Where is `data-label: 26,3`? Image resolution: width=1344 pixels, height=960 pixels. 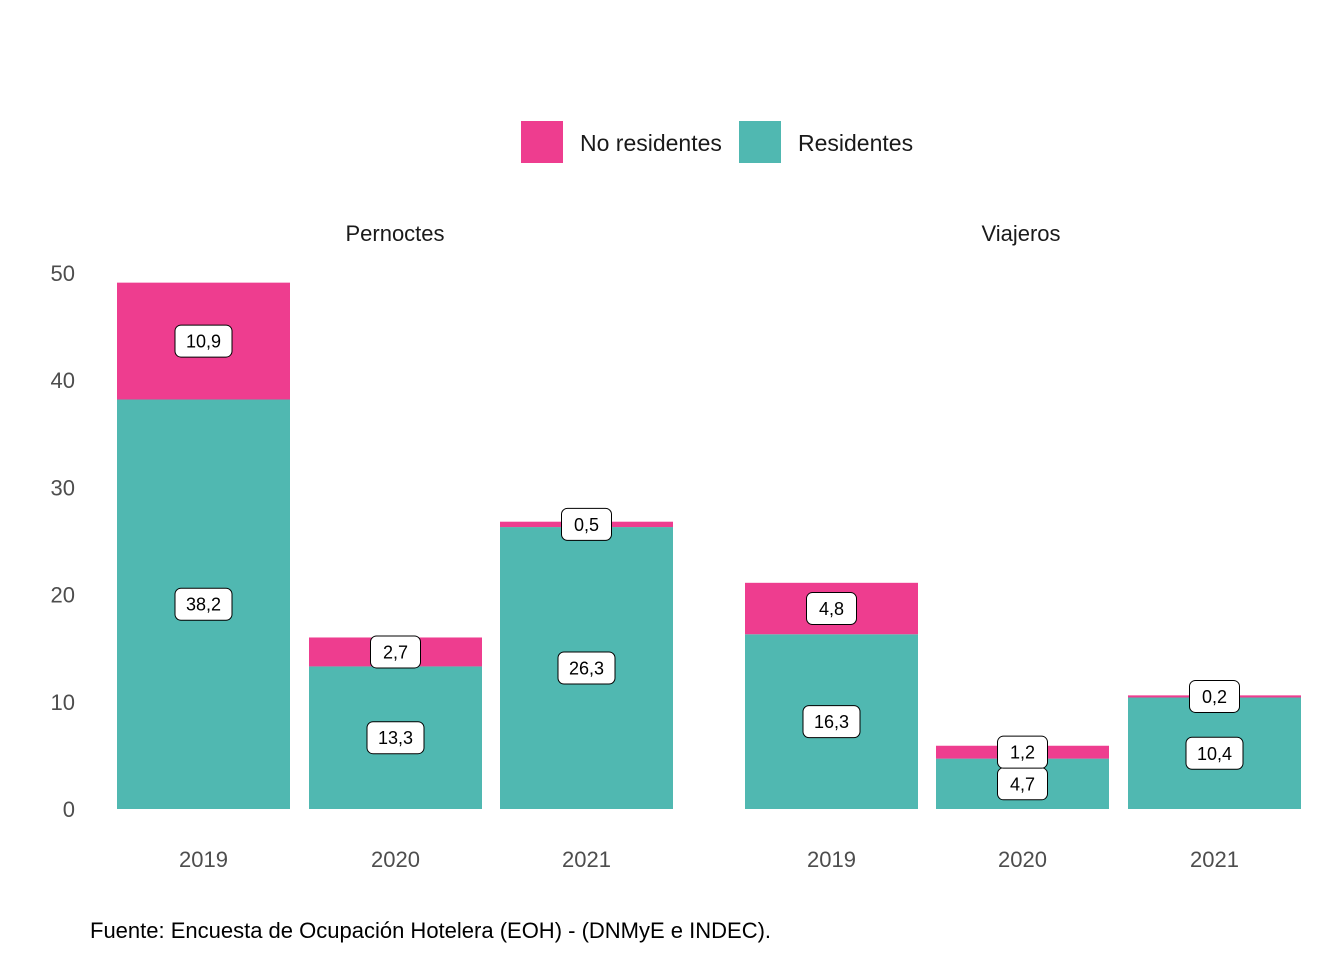
data-label: 26,3 is located at coordinates (586, 669).